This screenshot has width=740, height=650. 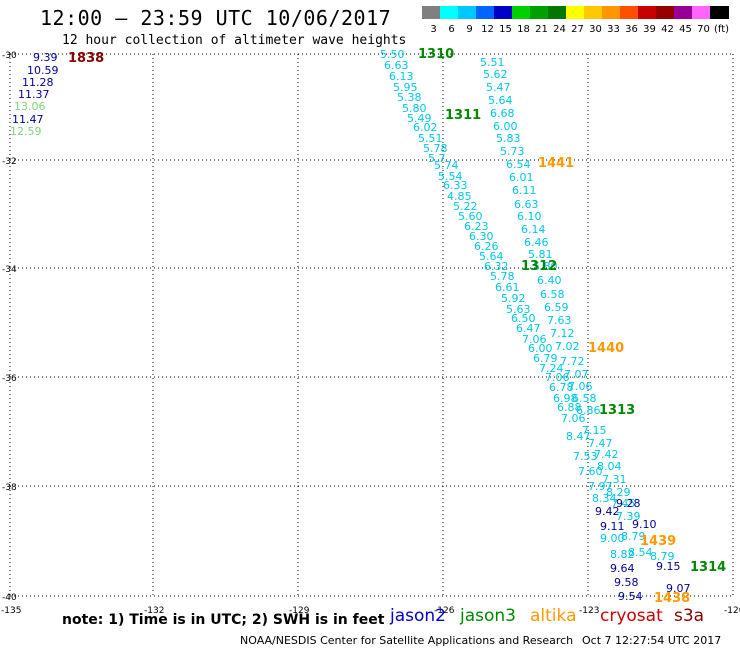 I want to click on latitude-label: -40, so click(x=9, y=598).